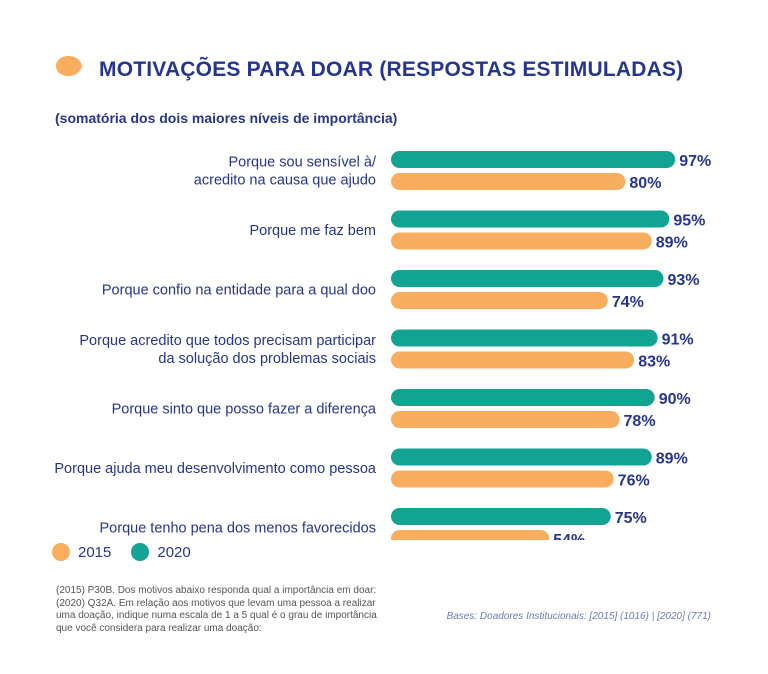  I want to click on data-label-2020: 95%, so click(689, 221).